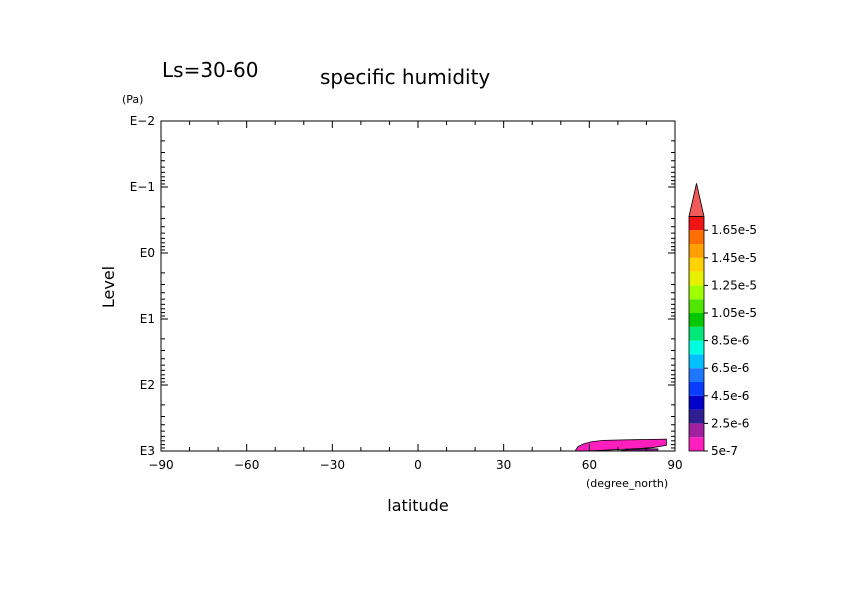 This screenshot has width=842, height=595. Describe the element at coordinates (405, 77) in the screenshot. I see `chart-title: specific humidity` at that location.